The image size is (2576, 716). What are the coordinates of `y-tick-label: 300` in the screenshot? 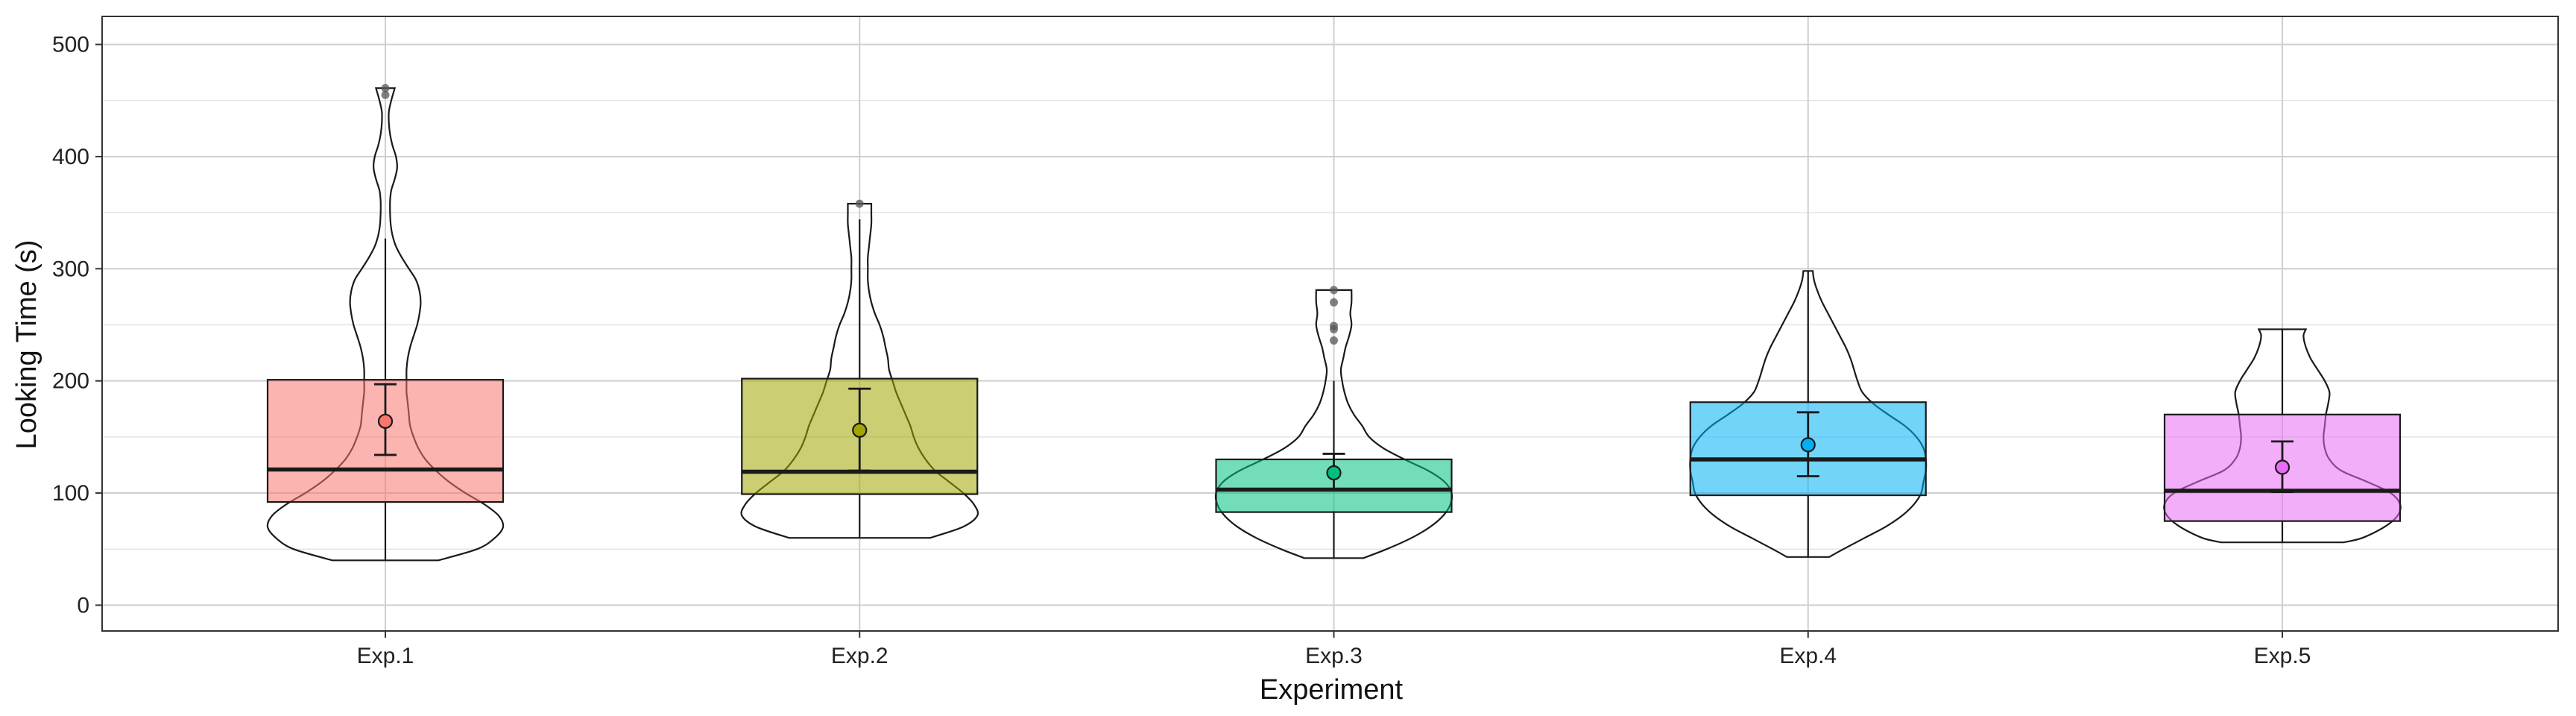 It's located at (70, 269).